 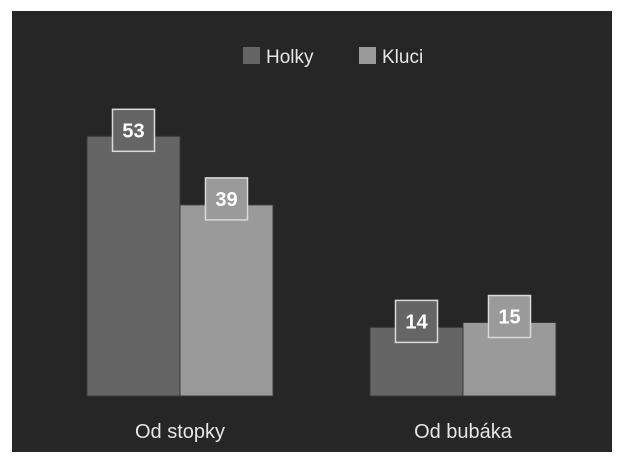 I want to click on legend-swatch-kluci, so click(x=367, y=55).